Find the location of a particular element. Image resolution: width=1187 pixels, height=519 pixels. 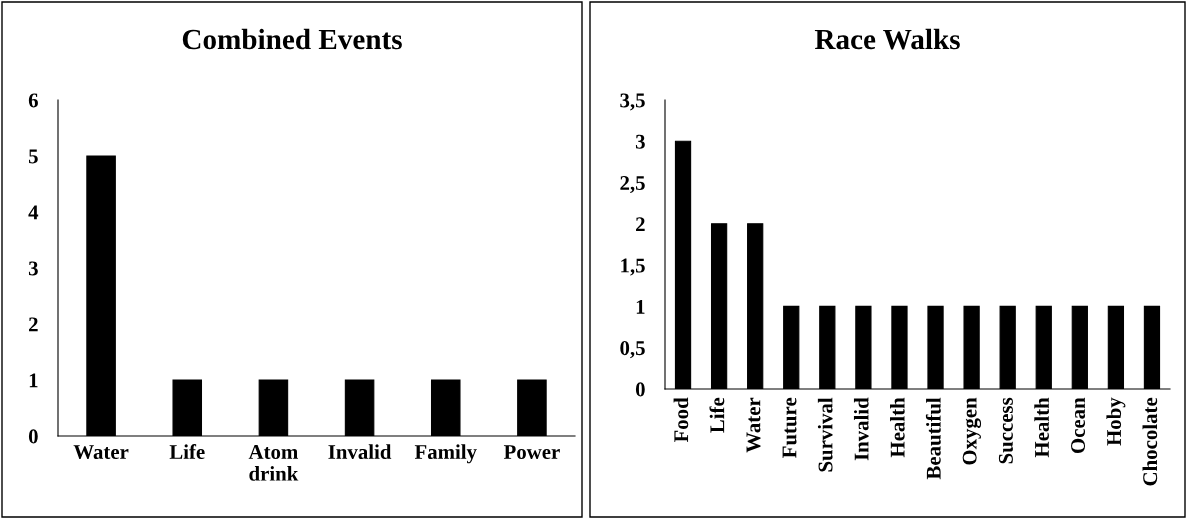

y-tick-label: 3,5 is located at coordinates (632, 102).